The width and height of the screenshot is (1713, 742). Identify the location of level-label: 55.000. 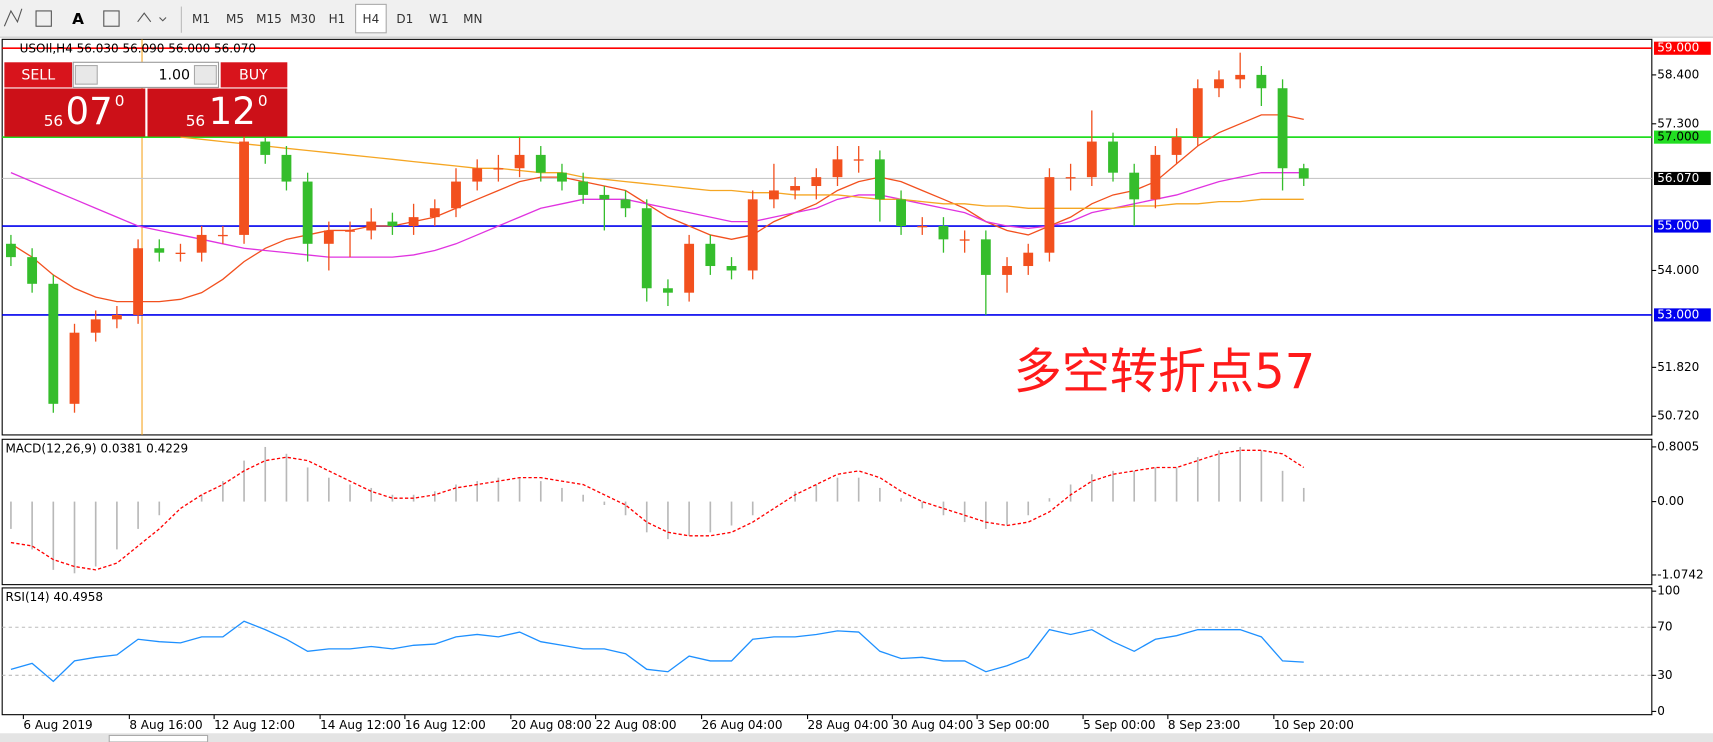
(1678, 226).